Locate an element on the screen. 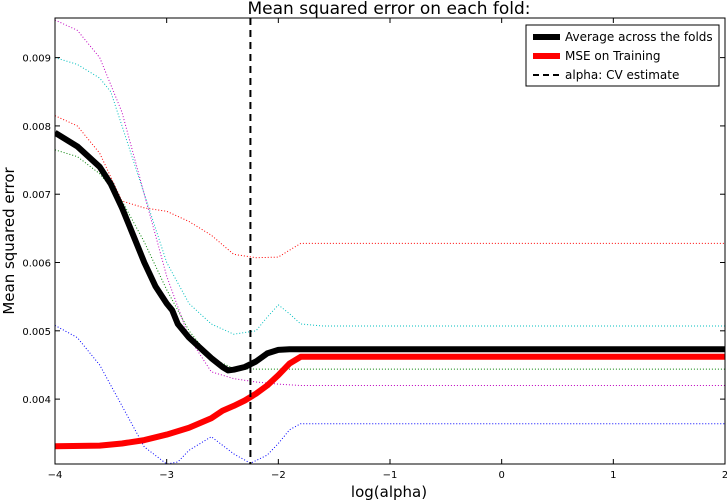 The width and height of the screenshot is (727, 501). y-tick-label: 0.008 is located at coordinates (36, 127).